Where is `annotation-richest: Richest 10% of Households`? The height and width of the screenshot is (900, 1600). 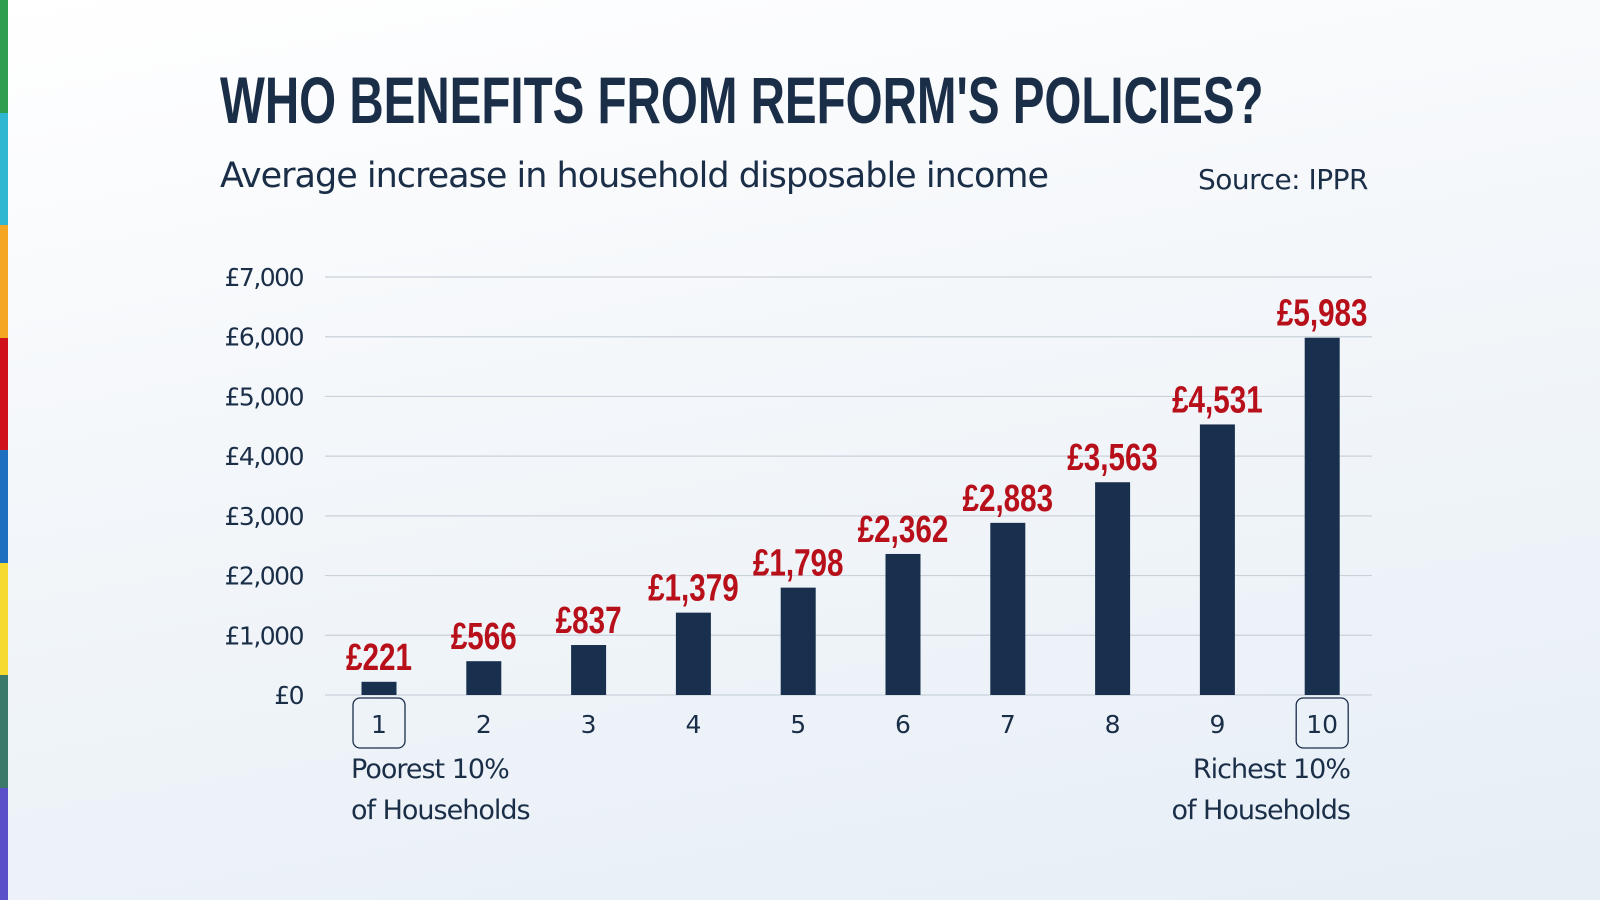
annotation-richest: Richest 10% of Households is located at coordinates (1255, 790).